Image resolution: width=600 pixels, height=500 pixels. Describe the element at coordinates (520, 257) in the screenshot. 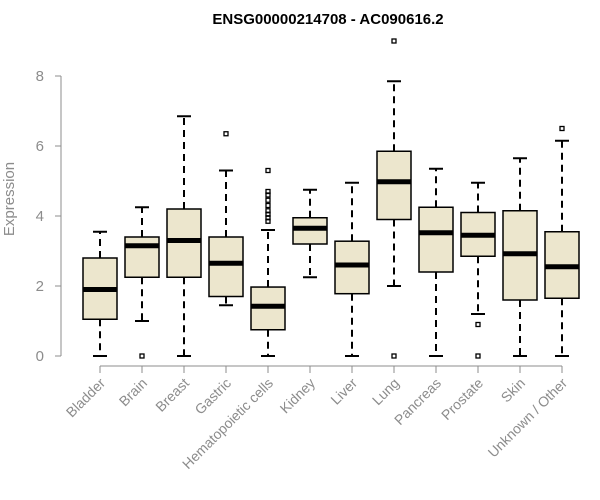

I see `box-skin` at that location.